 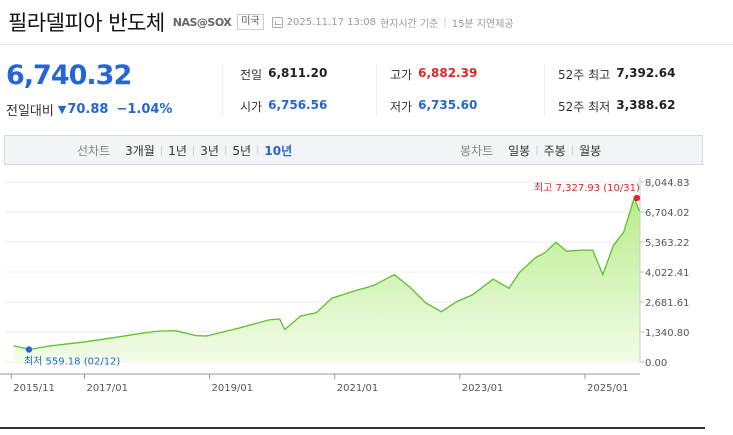 What do you see at coordinates (107, 388) in the screenshot?
I see `x-tick-label: 2017/01` at bounding box center [107, 388].